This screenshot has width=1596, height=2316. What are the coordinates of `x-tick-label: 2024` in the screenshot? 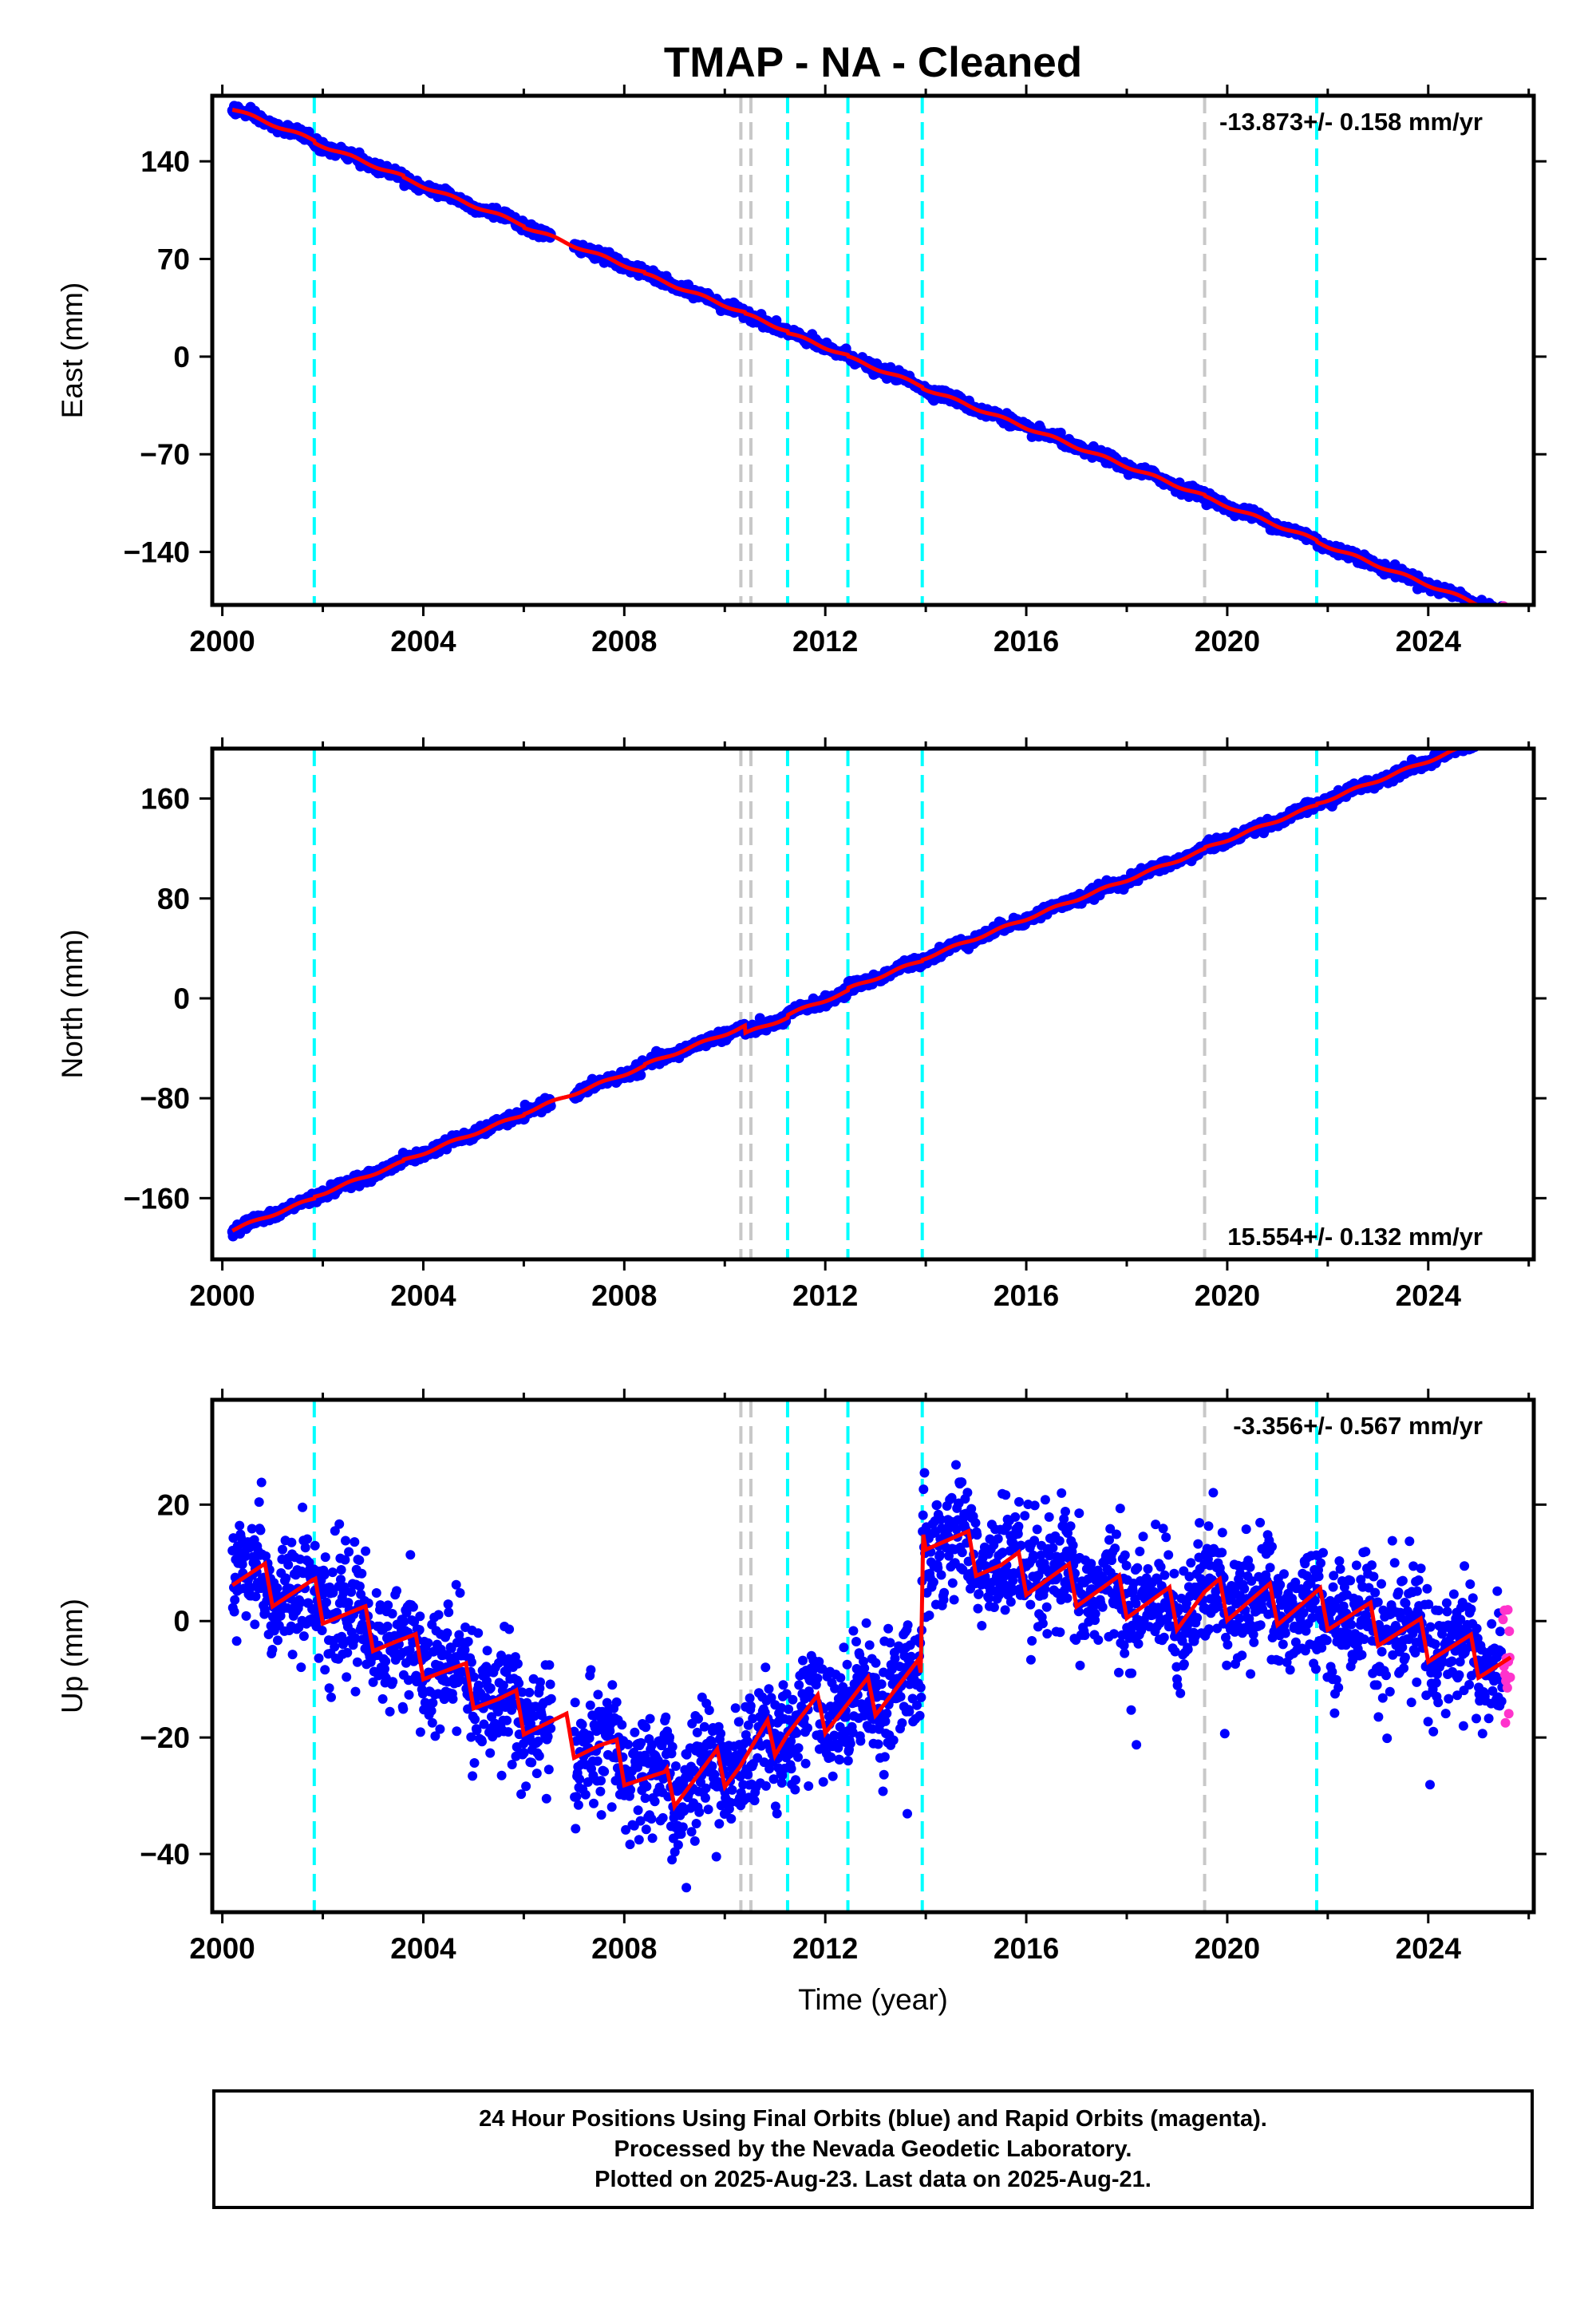 It's located at (1429, 1295).